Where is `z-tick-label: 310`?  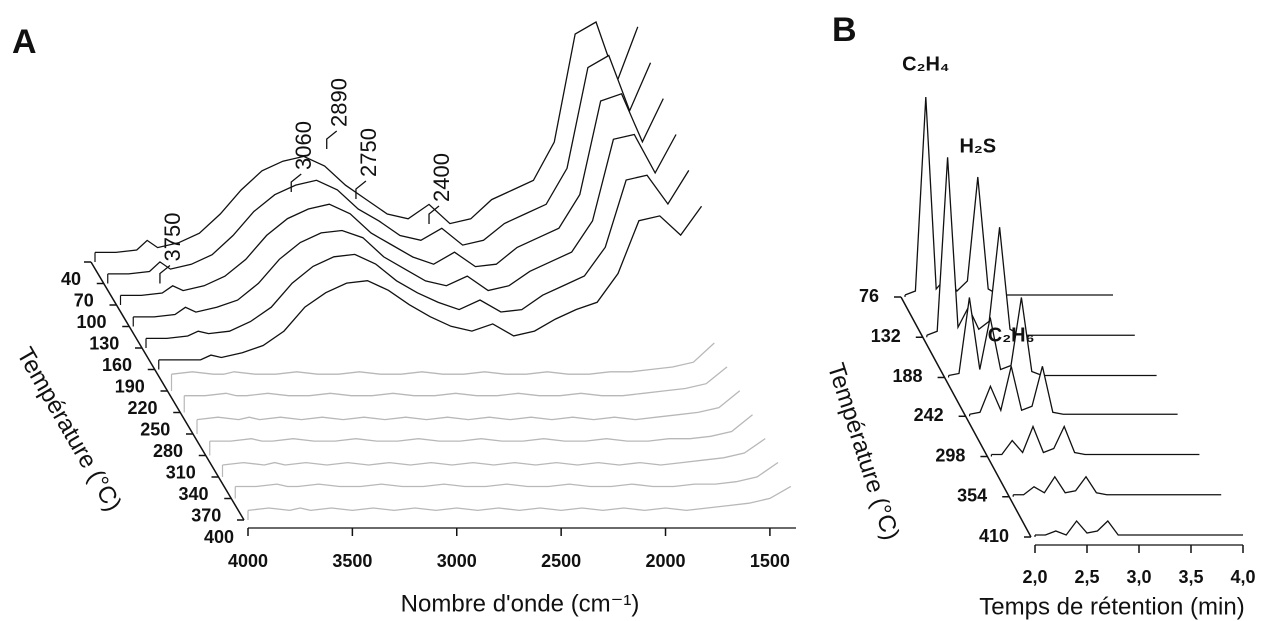 z-tick-label: 310 is located at coordinates (181, 472).